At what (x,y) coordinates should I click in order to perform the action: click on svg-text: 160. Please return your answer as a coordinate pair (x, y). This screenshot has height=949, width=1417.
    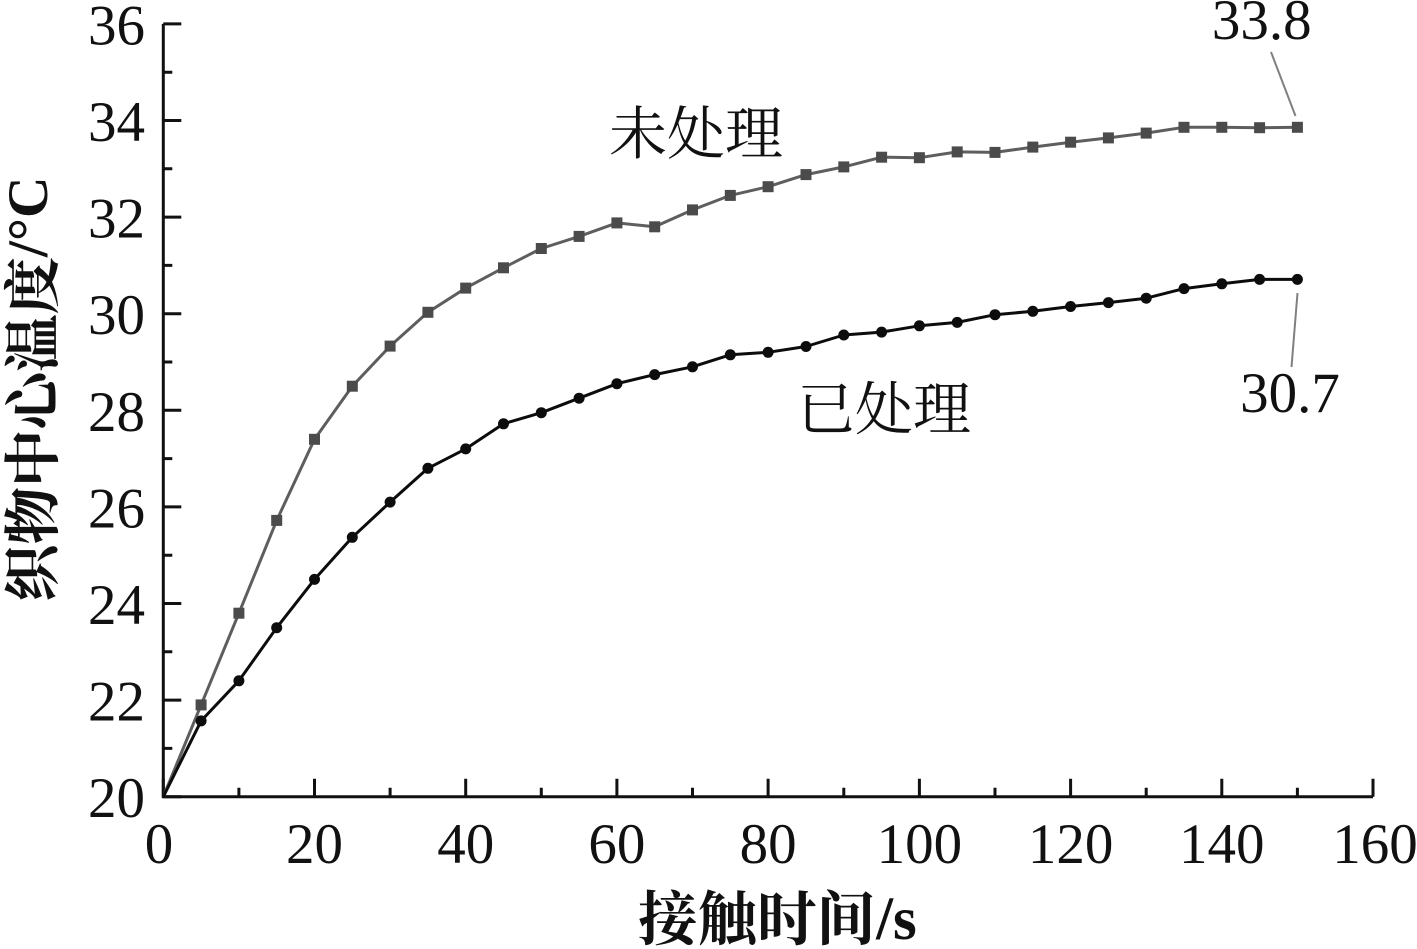
    Looking at the image, I should click on (1374, 844).